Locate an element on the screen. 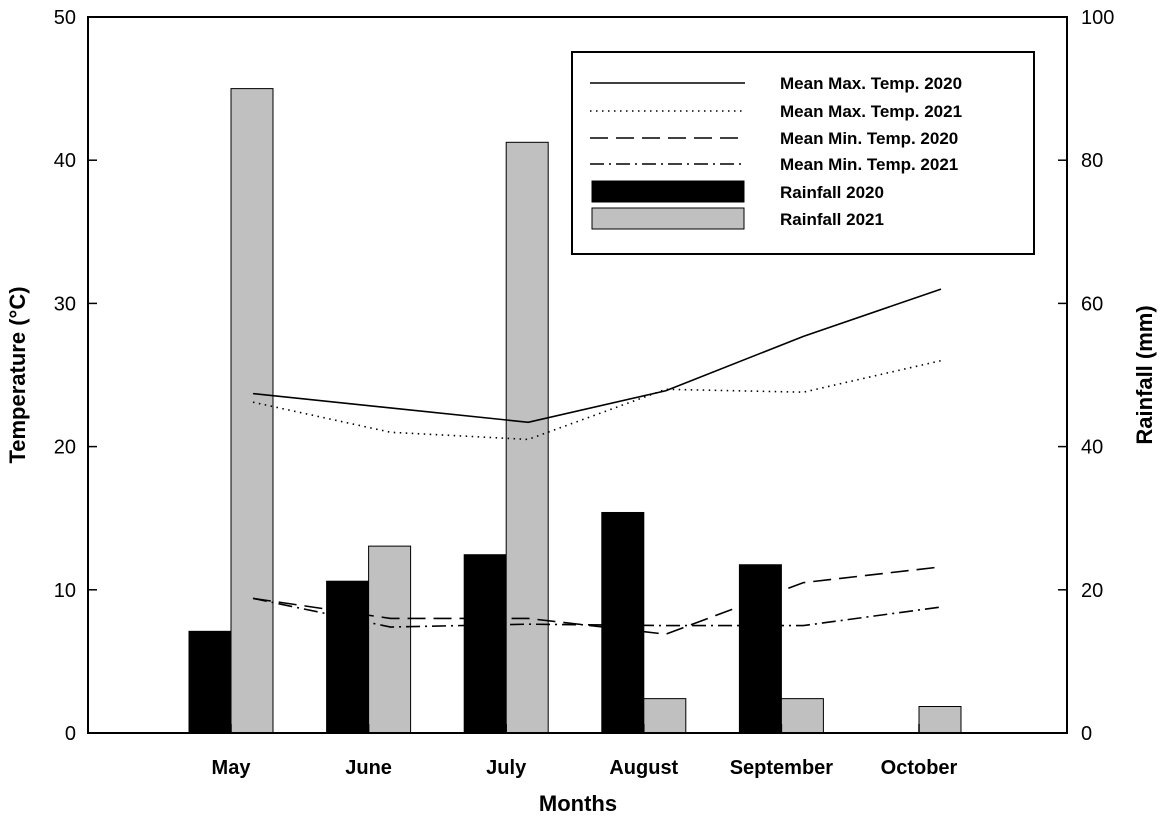 Image resolution: width=1167 pixels, height=819 pixels. x-tick-label-may: May is located at coordinates (232, 768).